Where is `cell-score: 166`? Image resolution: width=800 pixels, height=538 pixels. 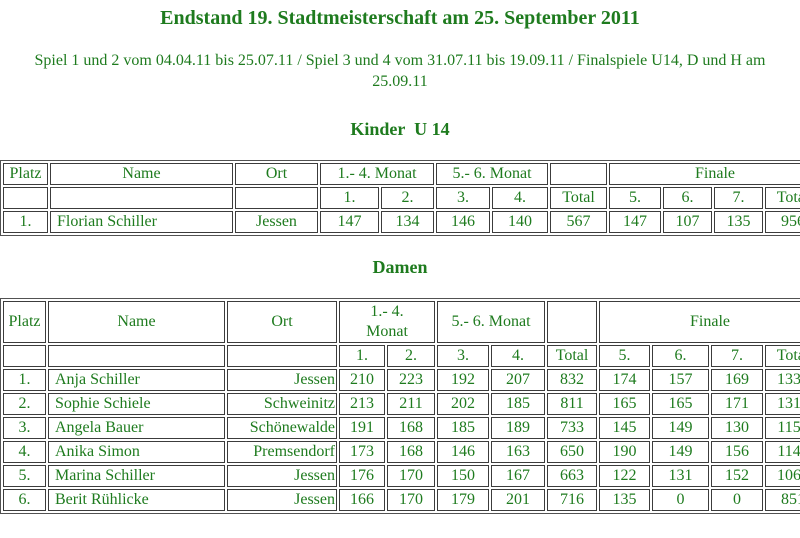 cell-score: 166 is located at coordinates (362, 500).